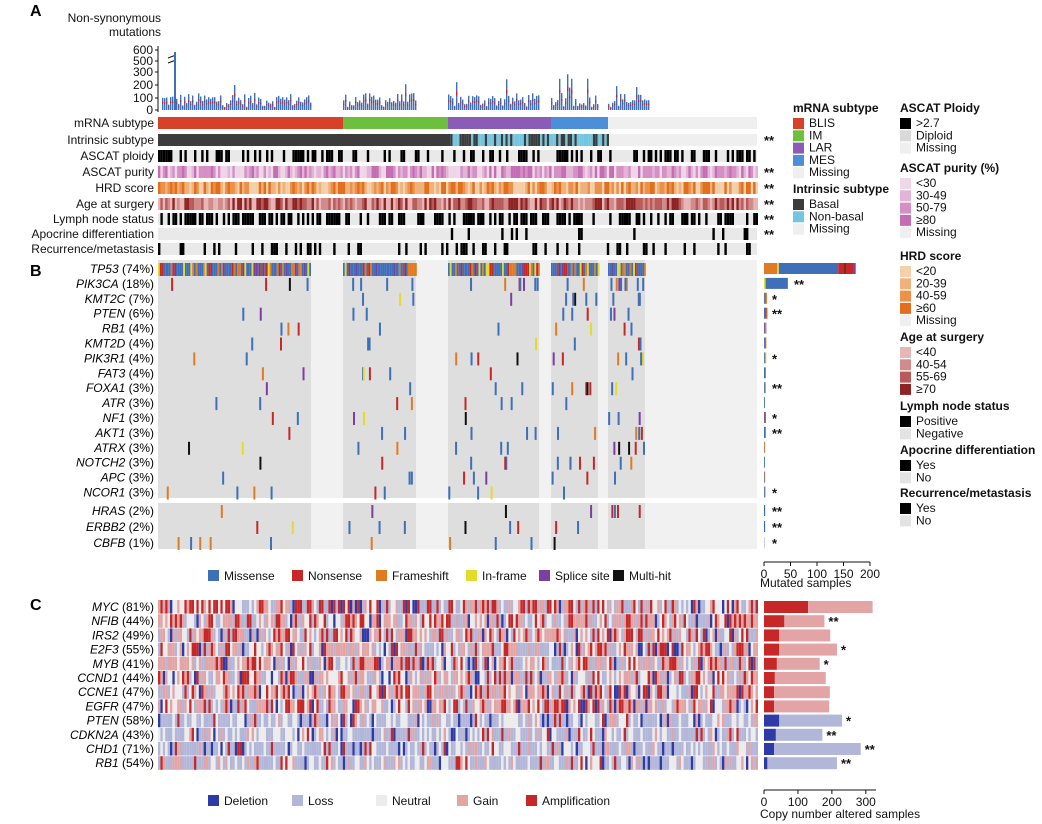  What do you see at coordinates (36, 11) in the screenshot?
I see `panel-label-a: A` at bounding box center [36, 11].